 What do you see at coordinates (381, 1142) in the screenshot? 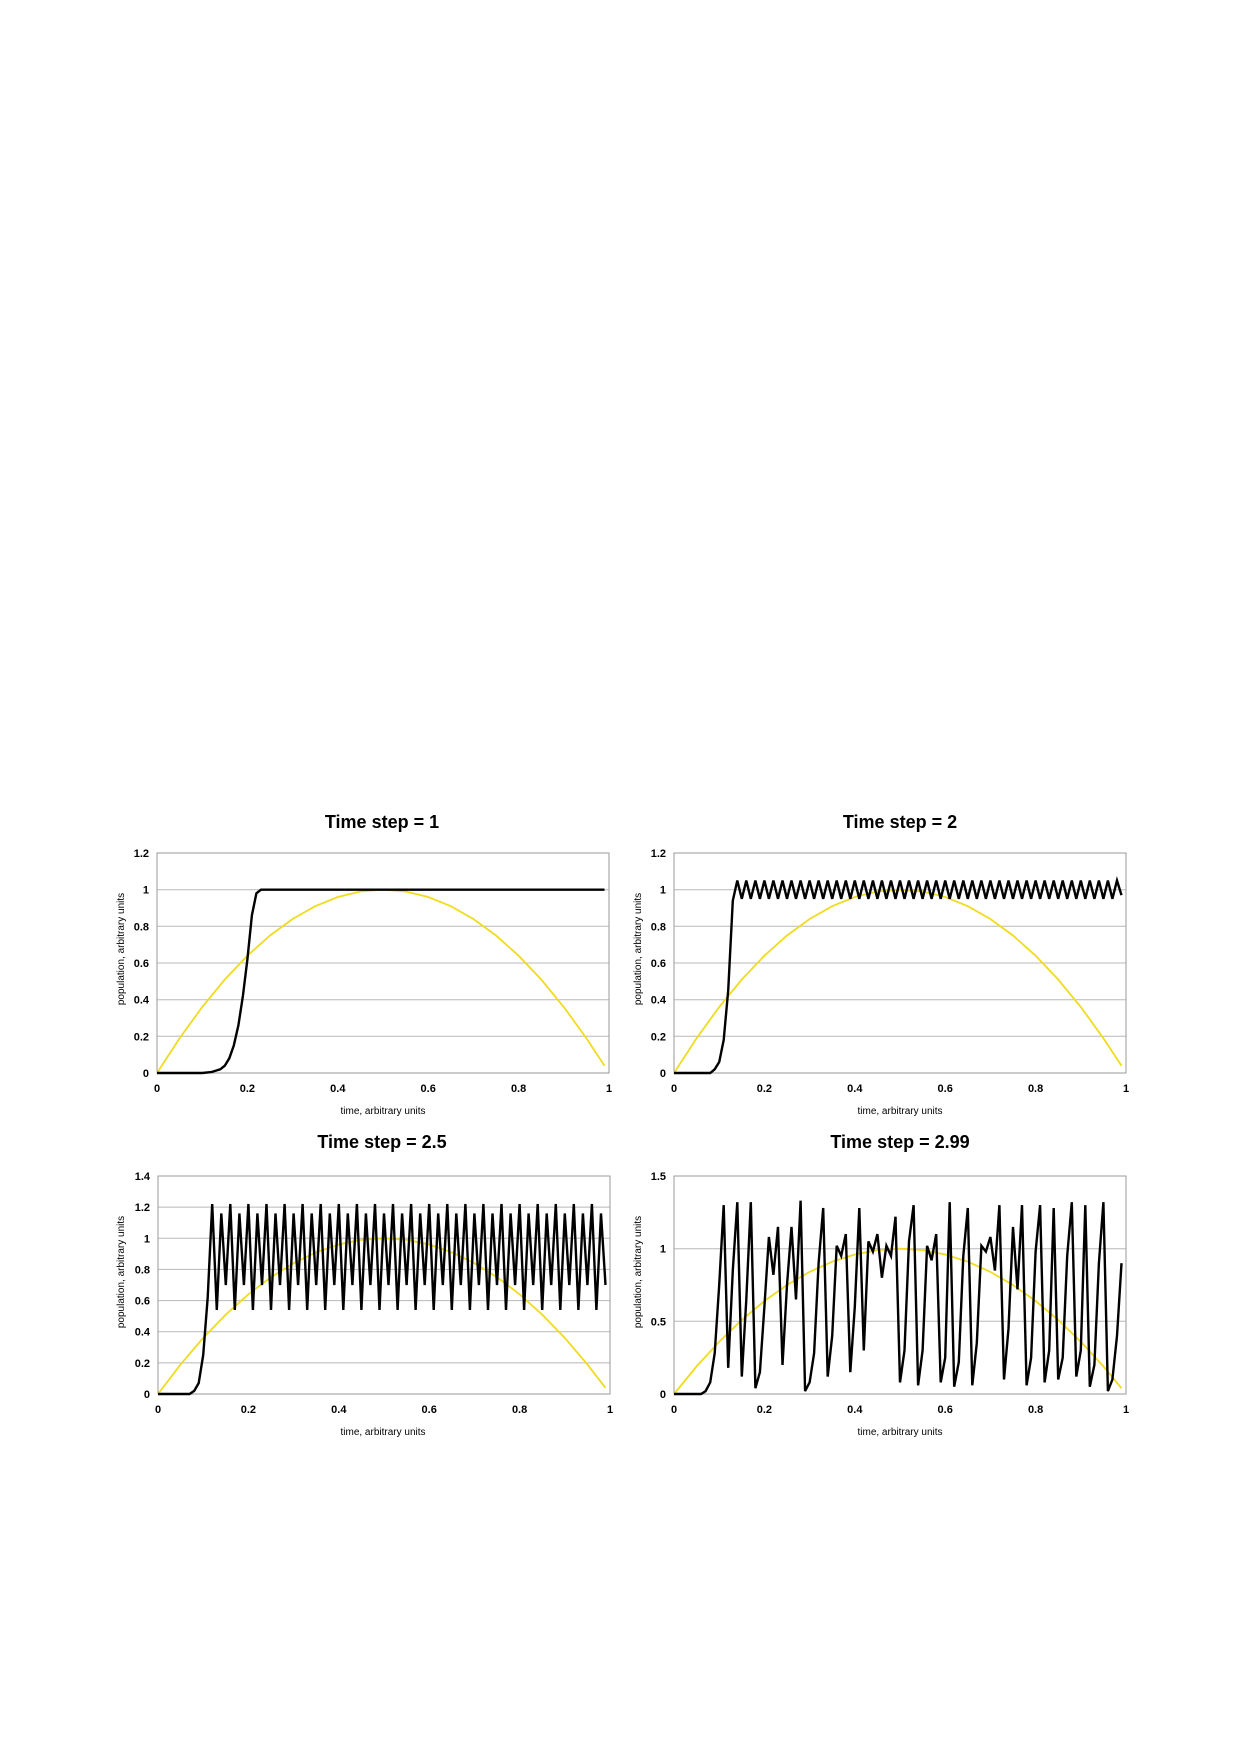
I see `chart-title: Time step = 2.5` at bounding box center [381, 1142].